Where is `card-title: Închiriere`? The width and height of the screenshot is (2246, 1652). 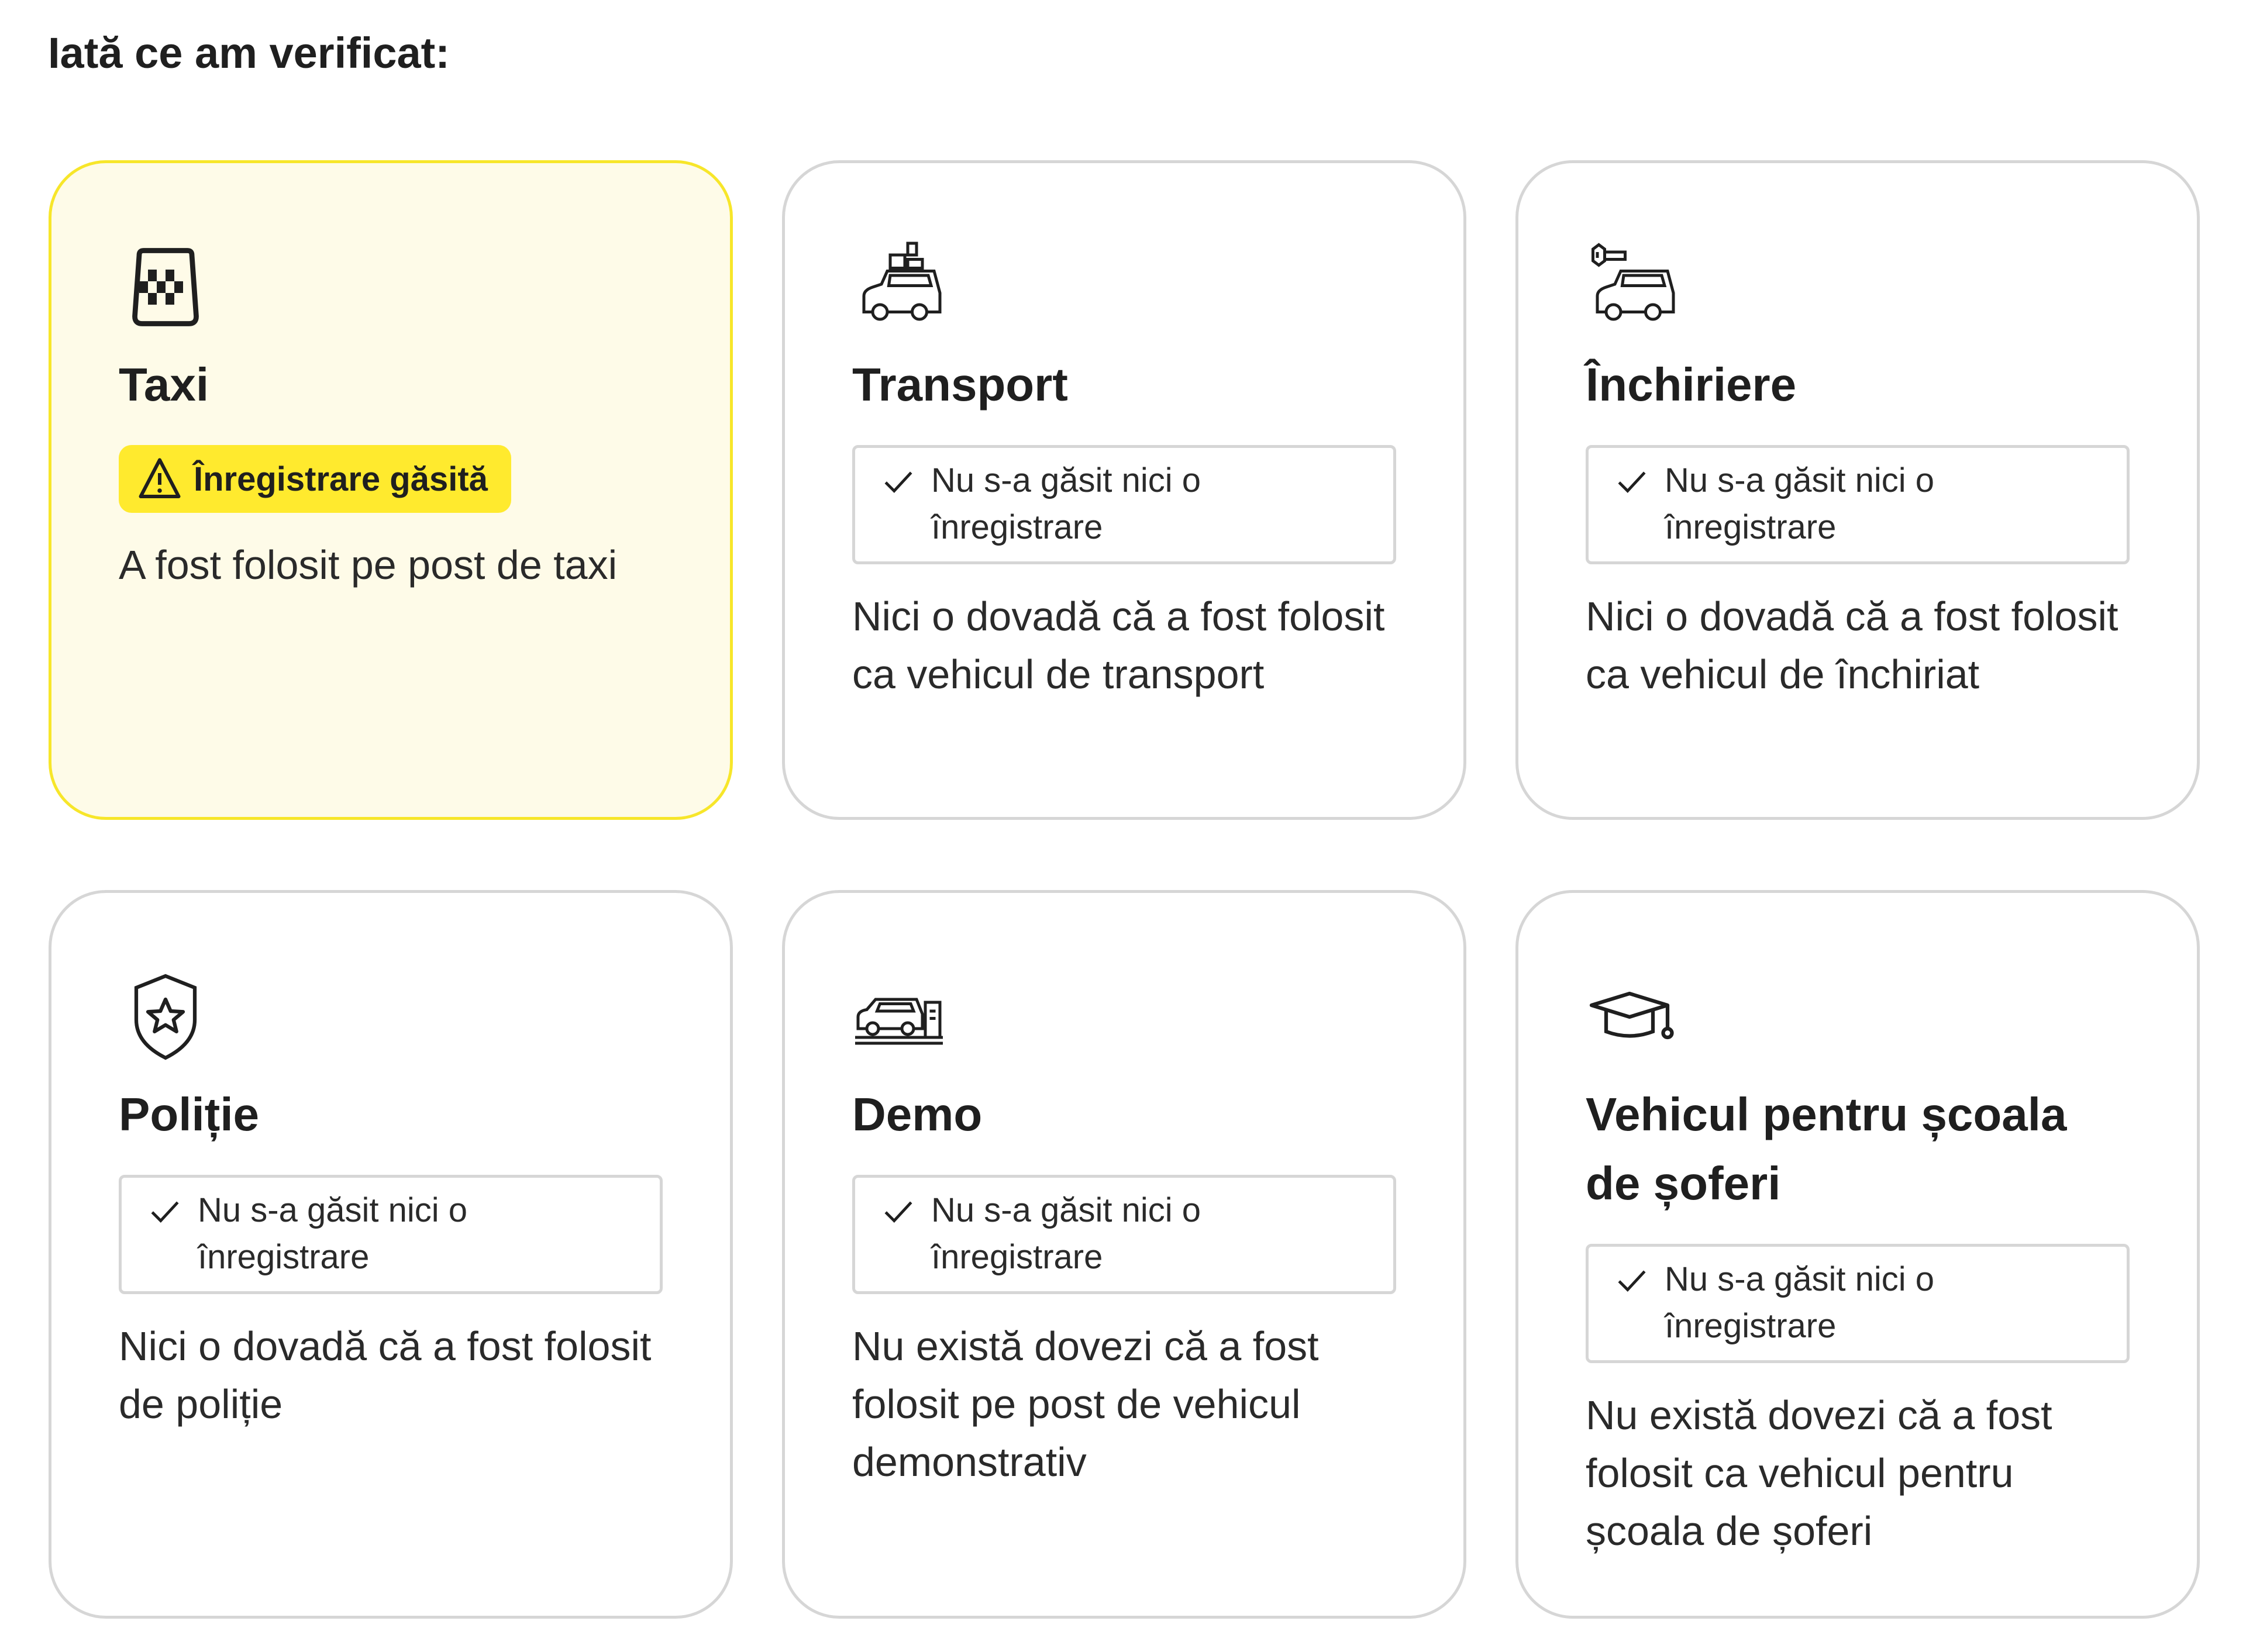
card-title: Închiriere is located at coordinates (1691, 384).